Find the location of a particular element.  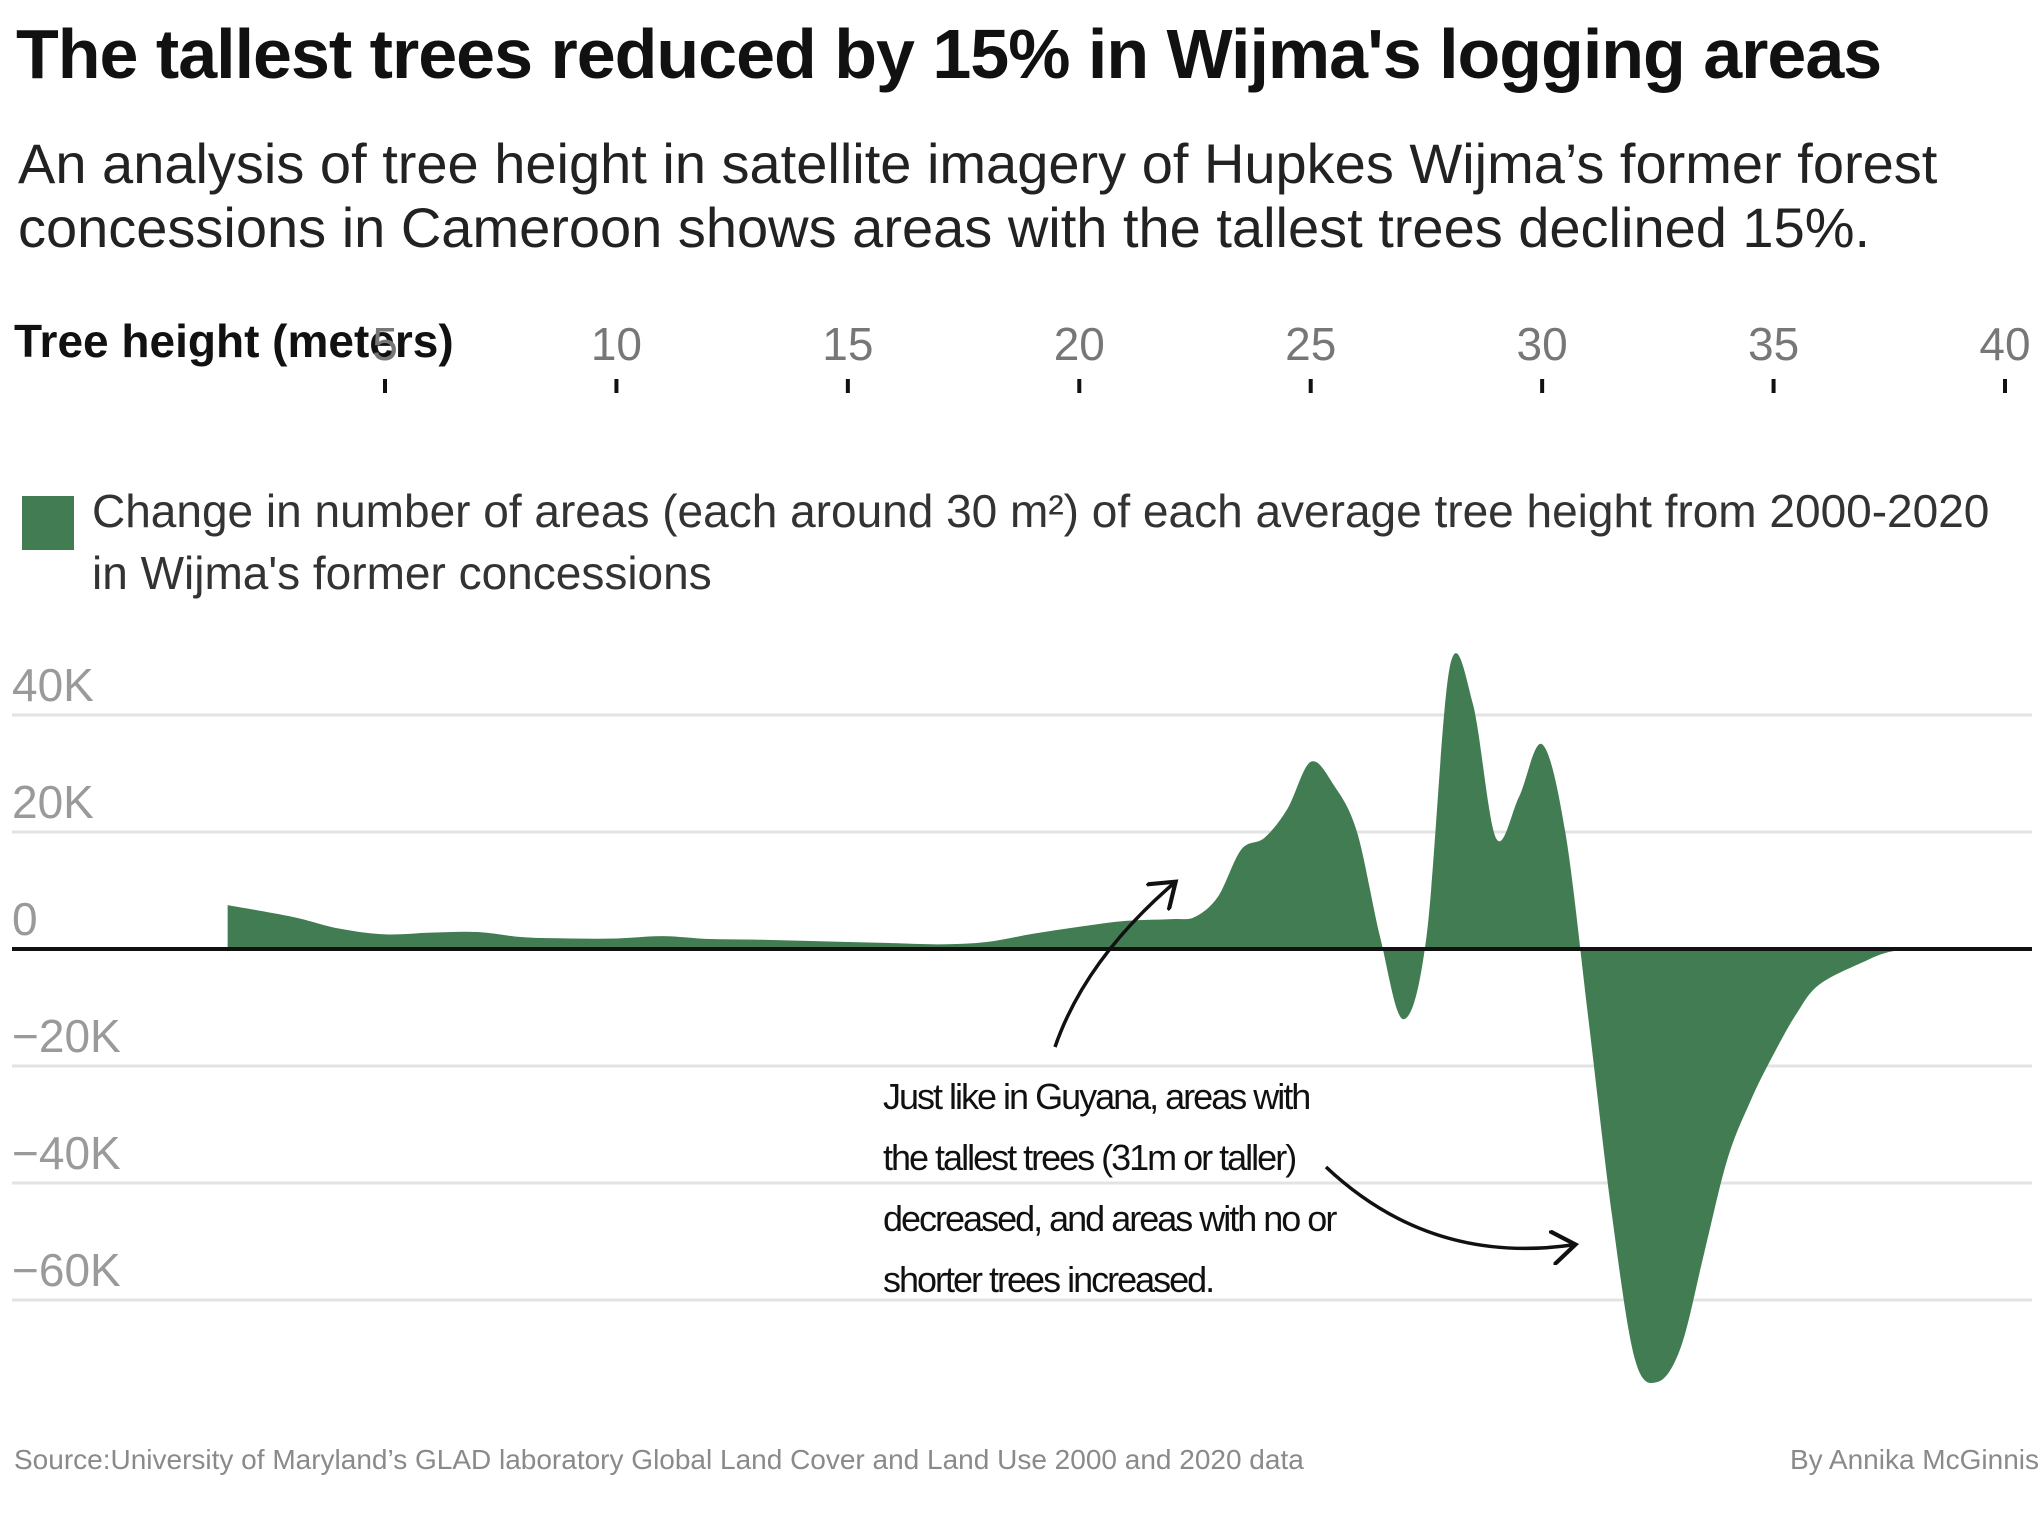

x-tick-label: 20 is located at coordinates (1079, 344).